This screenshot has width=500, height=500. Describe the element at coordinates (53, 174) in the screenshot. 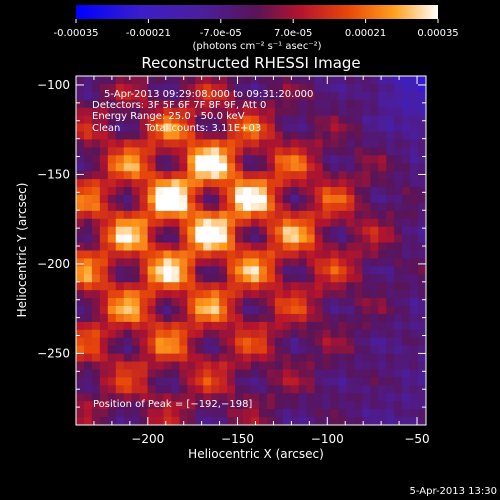

I see `y-tick-label: −150` at that location.